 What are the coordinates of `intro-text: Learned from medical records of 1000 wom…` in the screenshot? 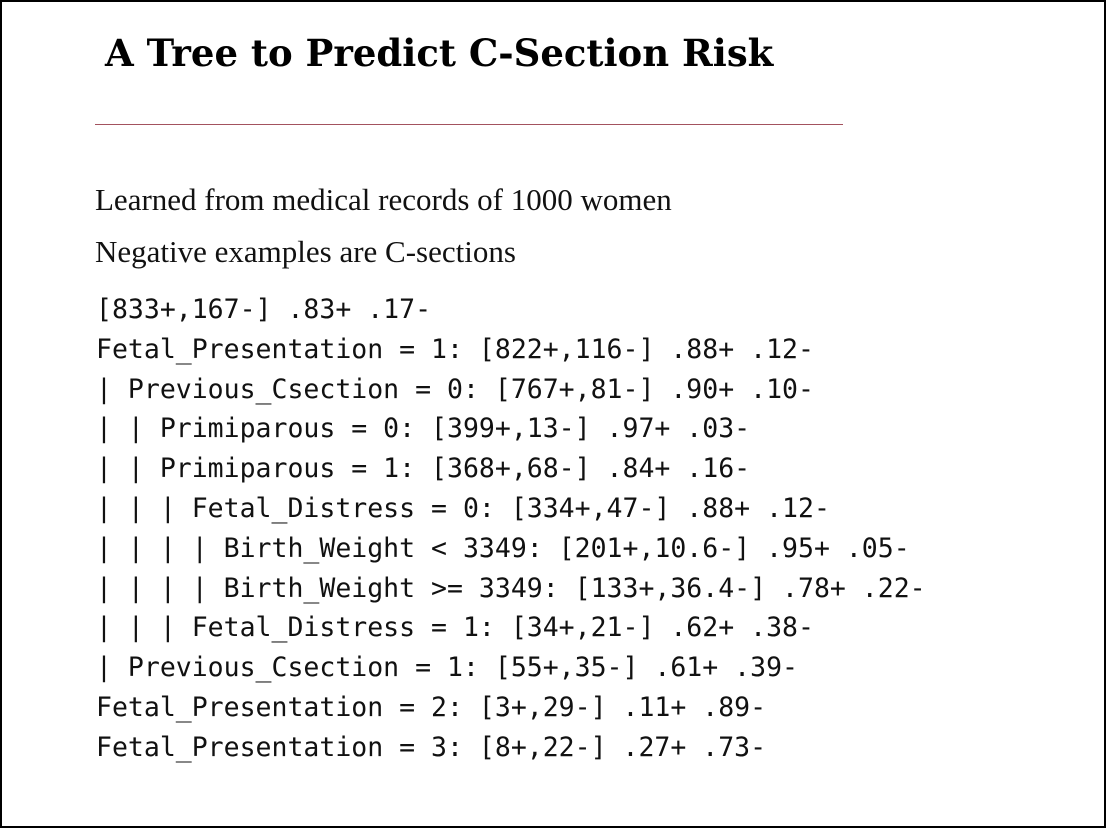 It's located at (383, 230).